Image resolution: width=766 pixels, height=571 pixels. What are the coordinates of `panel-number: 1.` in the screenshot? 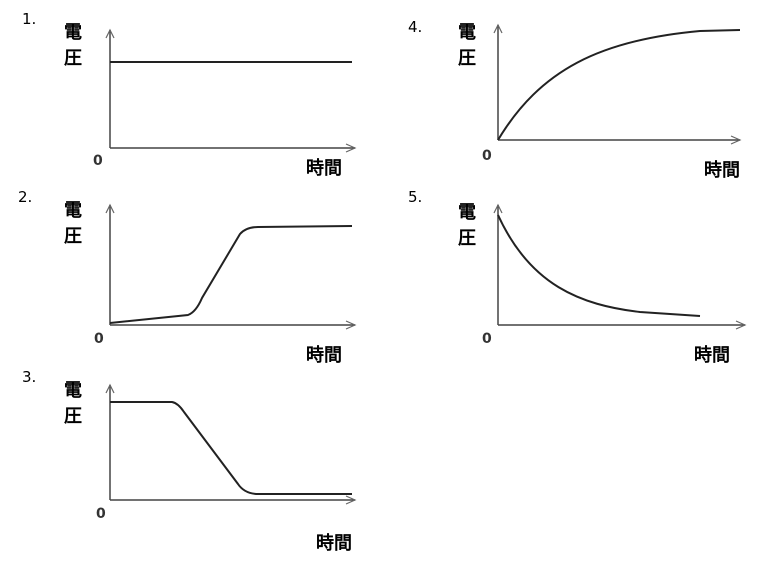 It's located at (29, 19).